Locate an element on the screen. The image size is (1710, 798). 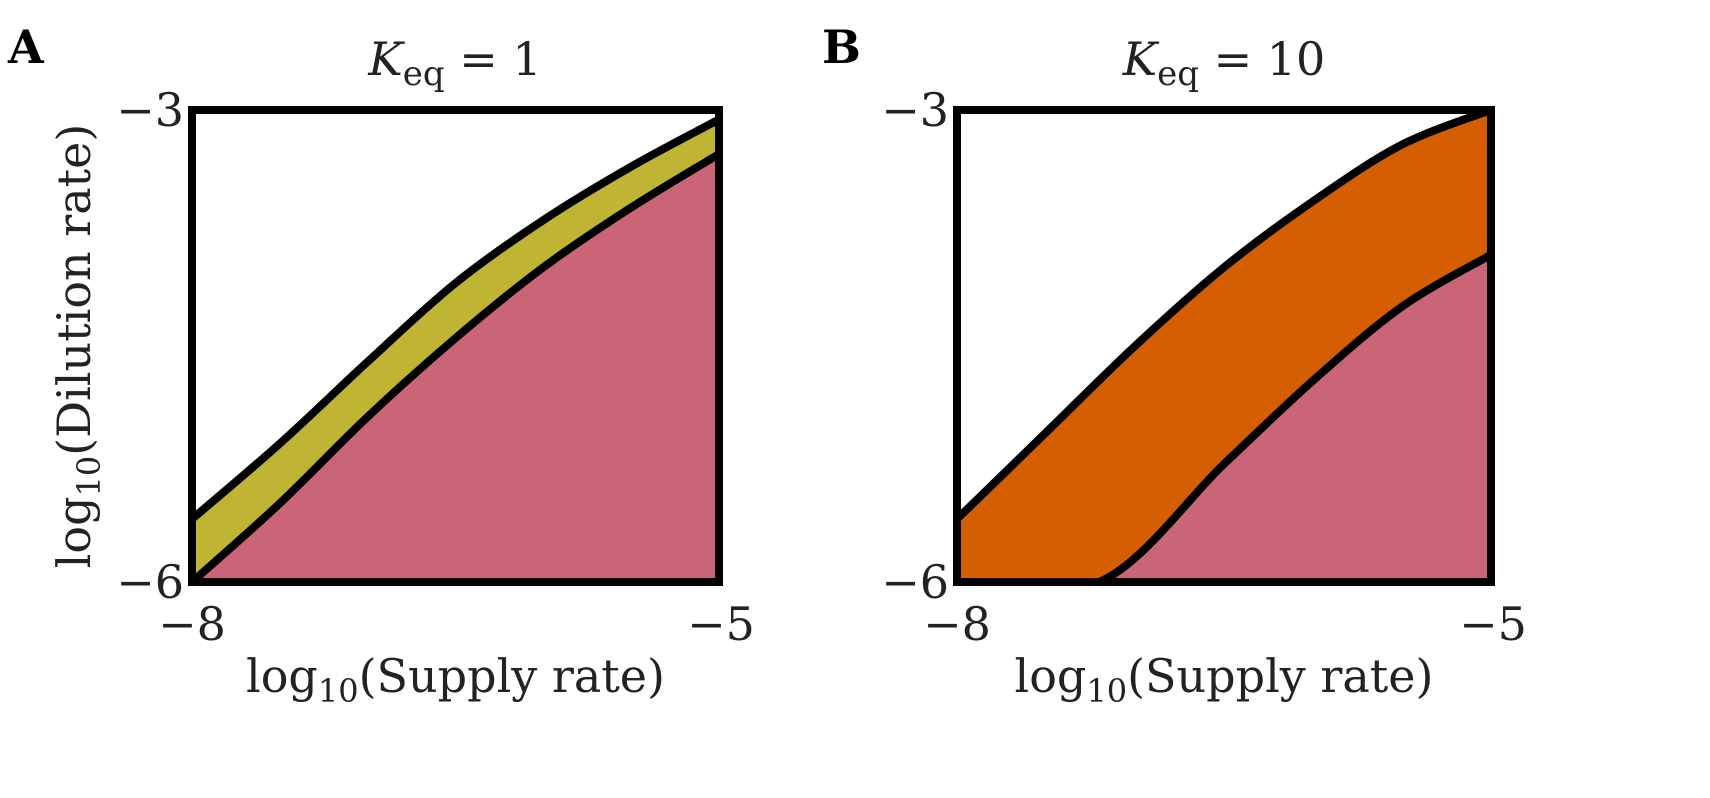
panel-label: A is located at coordinates (26, 47).